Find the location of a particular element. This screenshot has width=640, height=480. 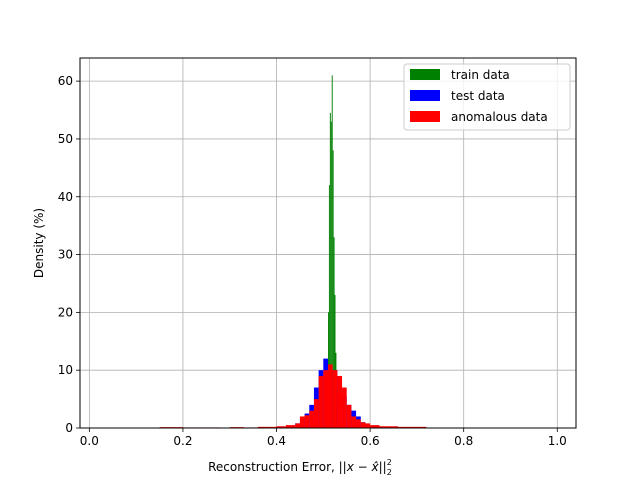

y-tick-label: 20 is located at coordinates (65, 312).